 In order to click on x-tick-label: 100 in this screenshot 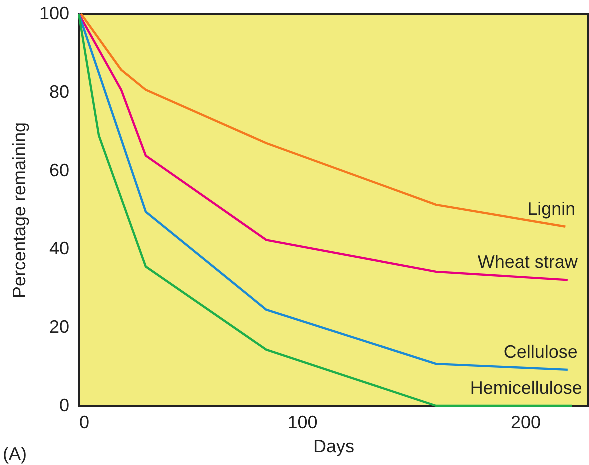, I will do `click(303, 422)`.